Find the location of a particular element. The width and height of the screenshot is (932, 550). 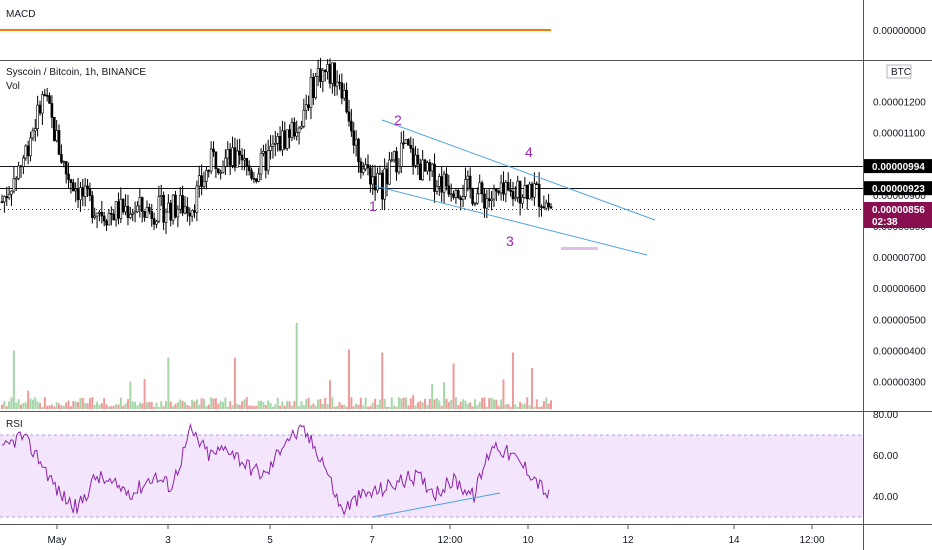

countdown-text: 02:38 is located at coordinates (885, 222).